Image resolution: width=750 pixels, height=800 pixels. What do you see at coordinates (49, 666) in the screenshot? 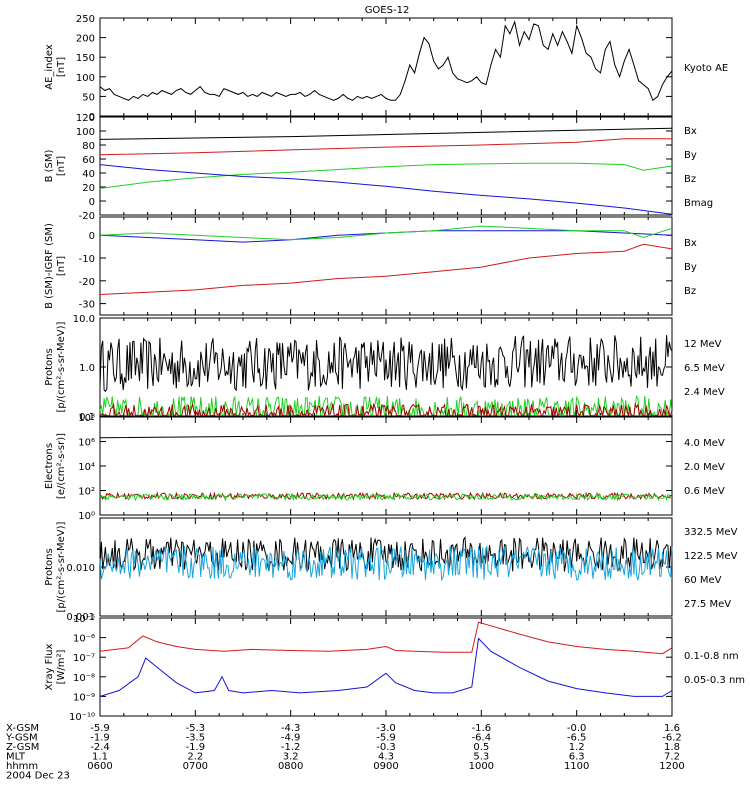
I see `y-axis-label: Xray Flux` at bounding box center [49, 666].